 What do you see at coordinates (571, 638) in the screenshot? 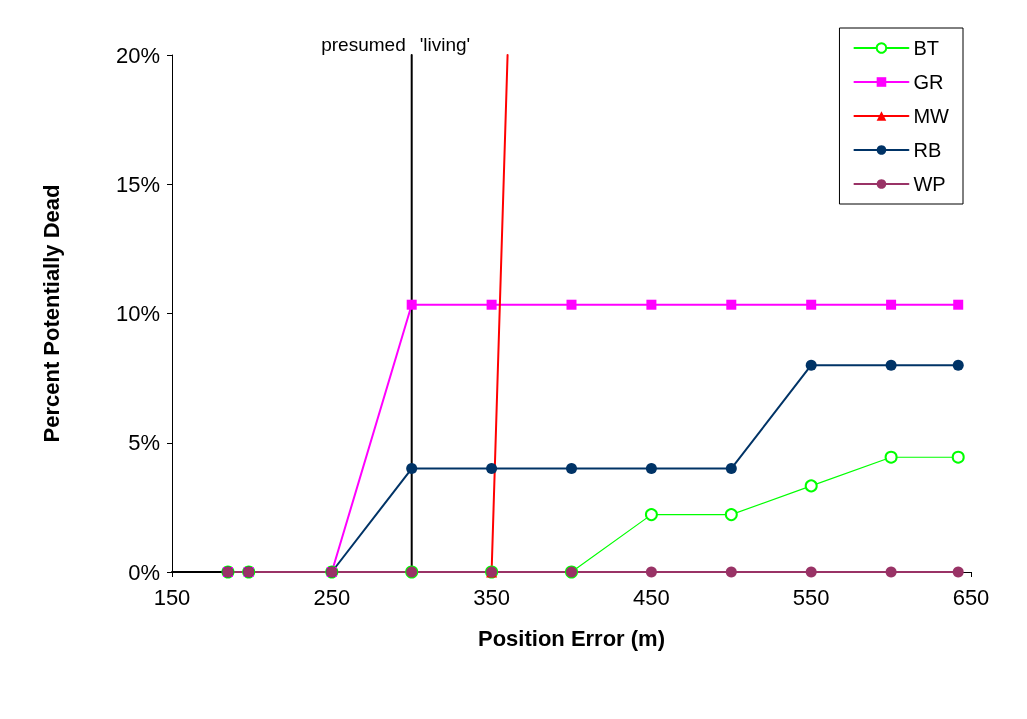
I see `x-axis-title: Position Error (m)` at bounding box center [571, 638].